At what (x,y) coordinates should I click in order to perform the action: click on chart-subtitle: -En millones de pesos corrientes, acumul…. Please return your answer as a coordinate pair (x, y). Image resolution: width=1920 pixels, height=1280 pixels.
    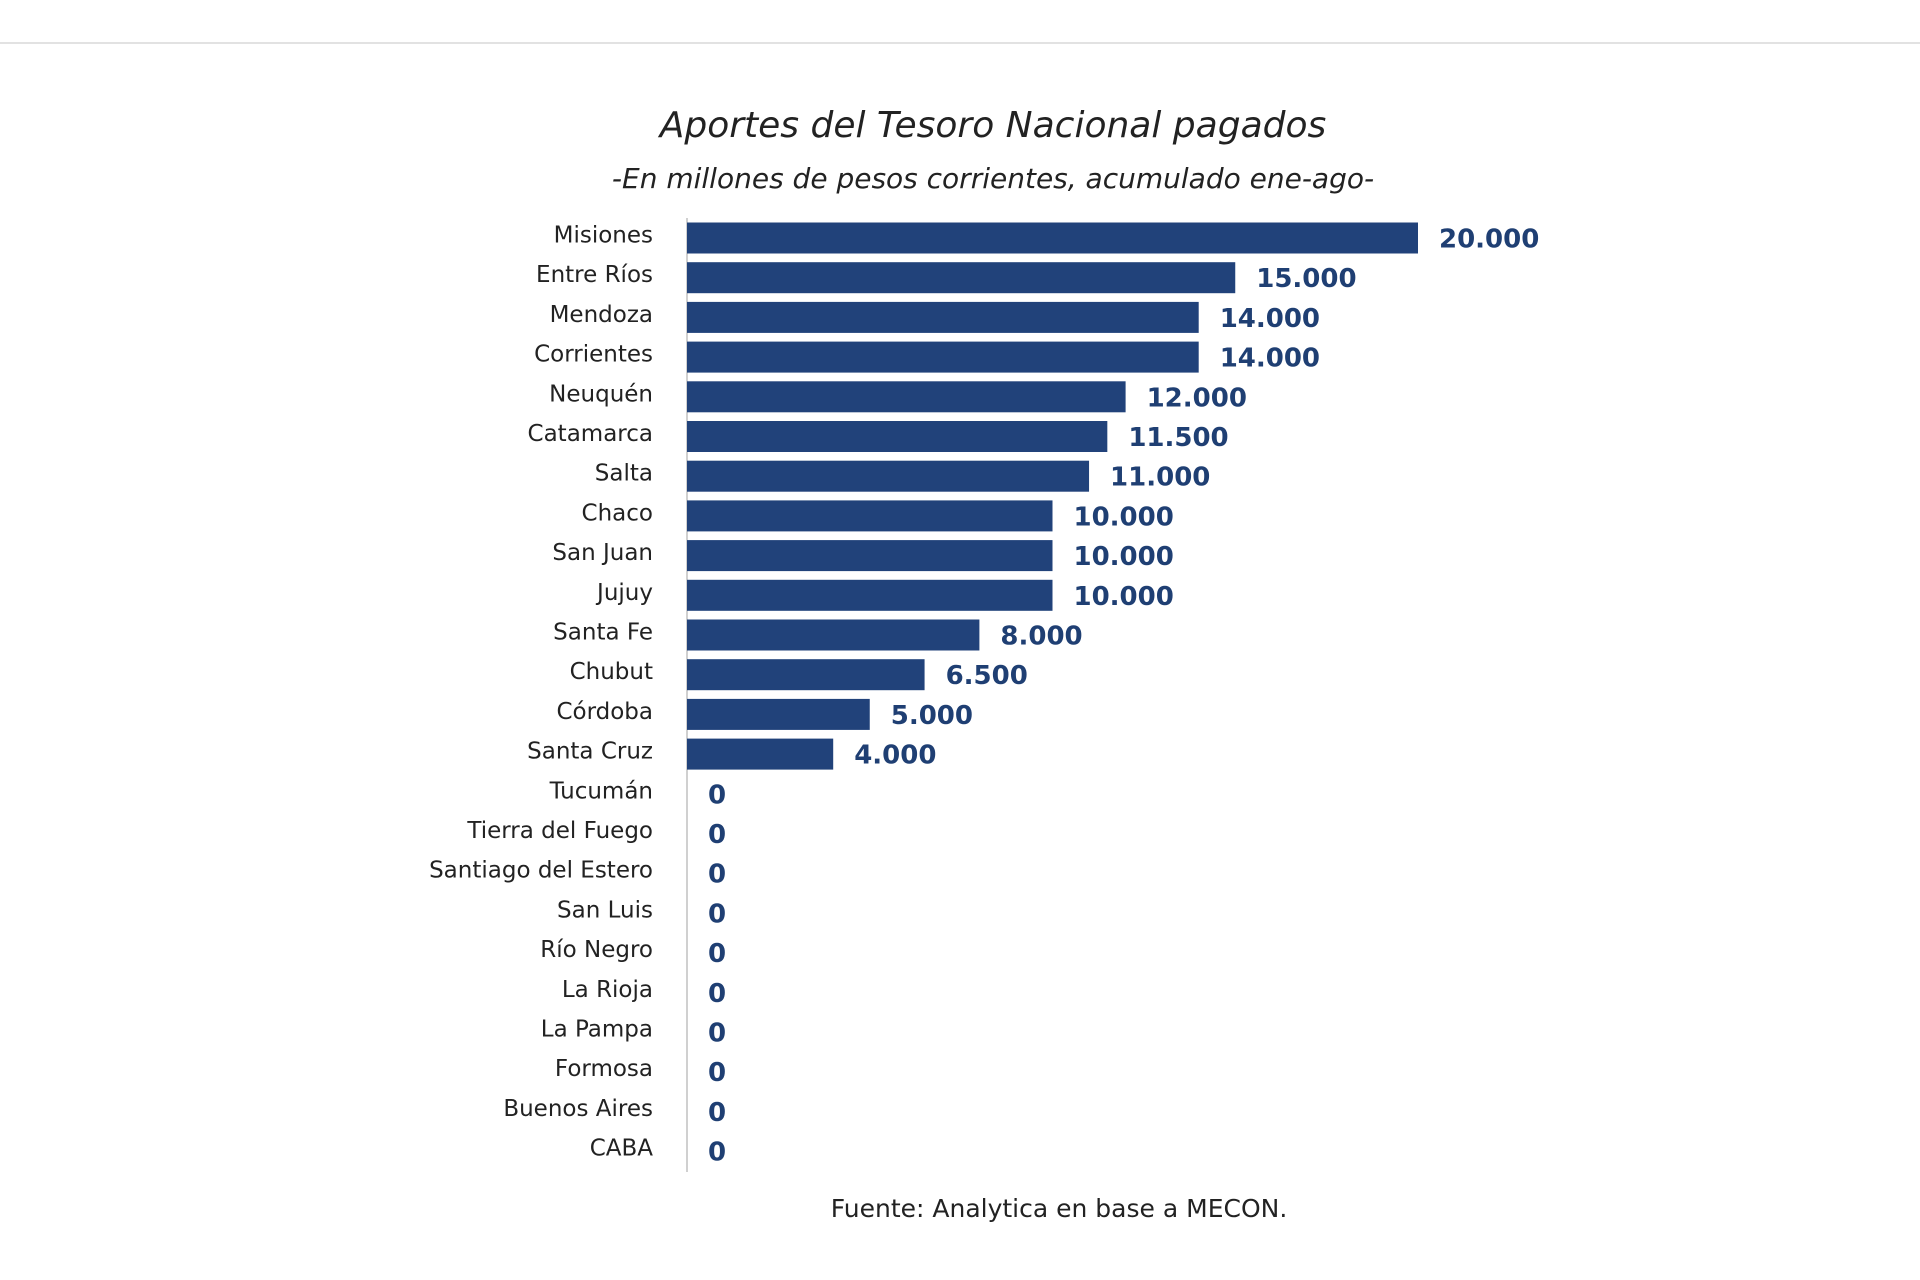
    Looking at the image, I should click on (993, 178).